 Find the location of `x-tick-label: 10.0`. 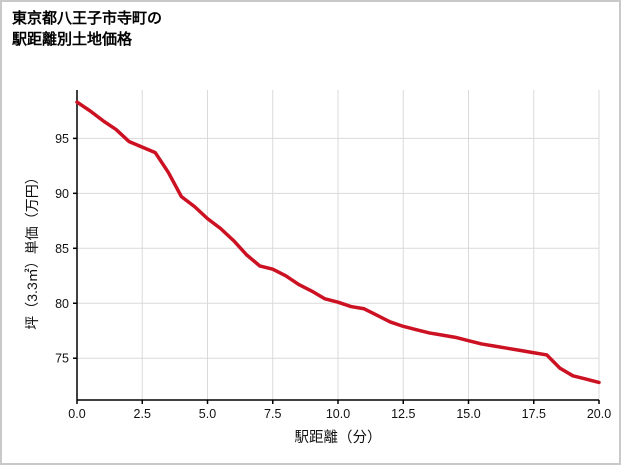

x-tick-label: 10.0 is located at coordinates (338, 414).